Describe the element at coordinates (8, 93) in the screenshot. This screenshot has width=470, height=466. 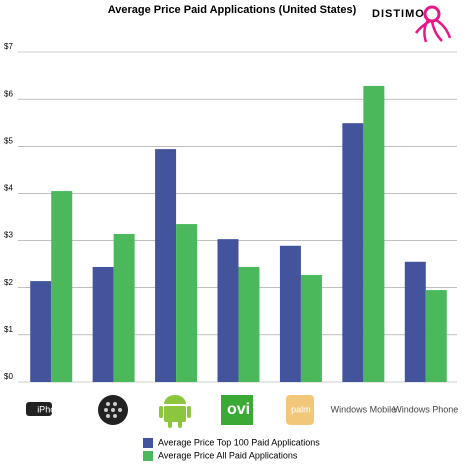
I see `y-tick-label: $6` at that location.